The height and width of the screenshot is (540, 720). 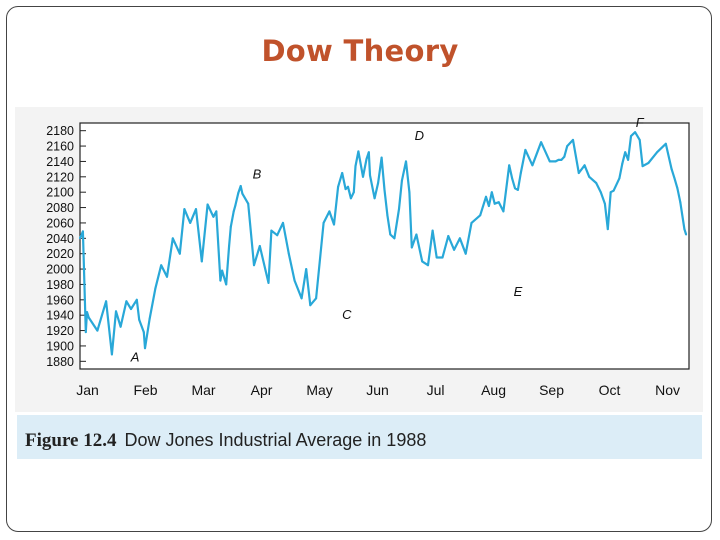 What do you see at coordinates (60, 193) in the screenshot?
I see `y-tick-label: 2100` at bounding box center [60, 193].